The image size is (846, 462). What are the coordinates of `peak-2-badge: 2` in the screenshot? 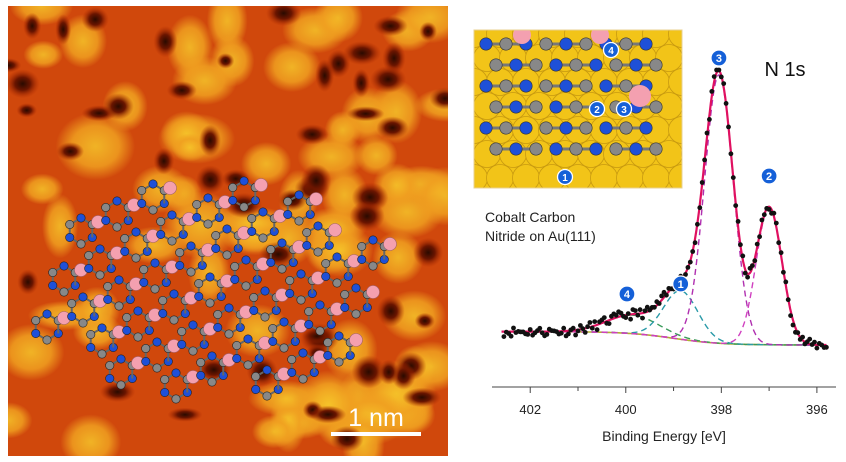 It's located at (769, 176).